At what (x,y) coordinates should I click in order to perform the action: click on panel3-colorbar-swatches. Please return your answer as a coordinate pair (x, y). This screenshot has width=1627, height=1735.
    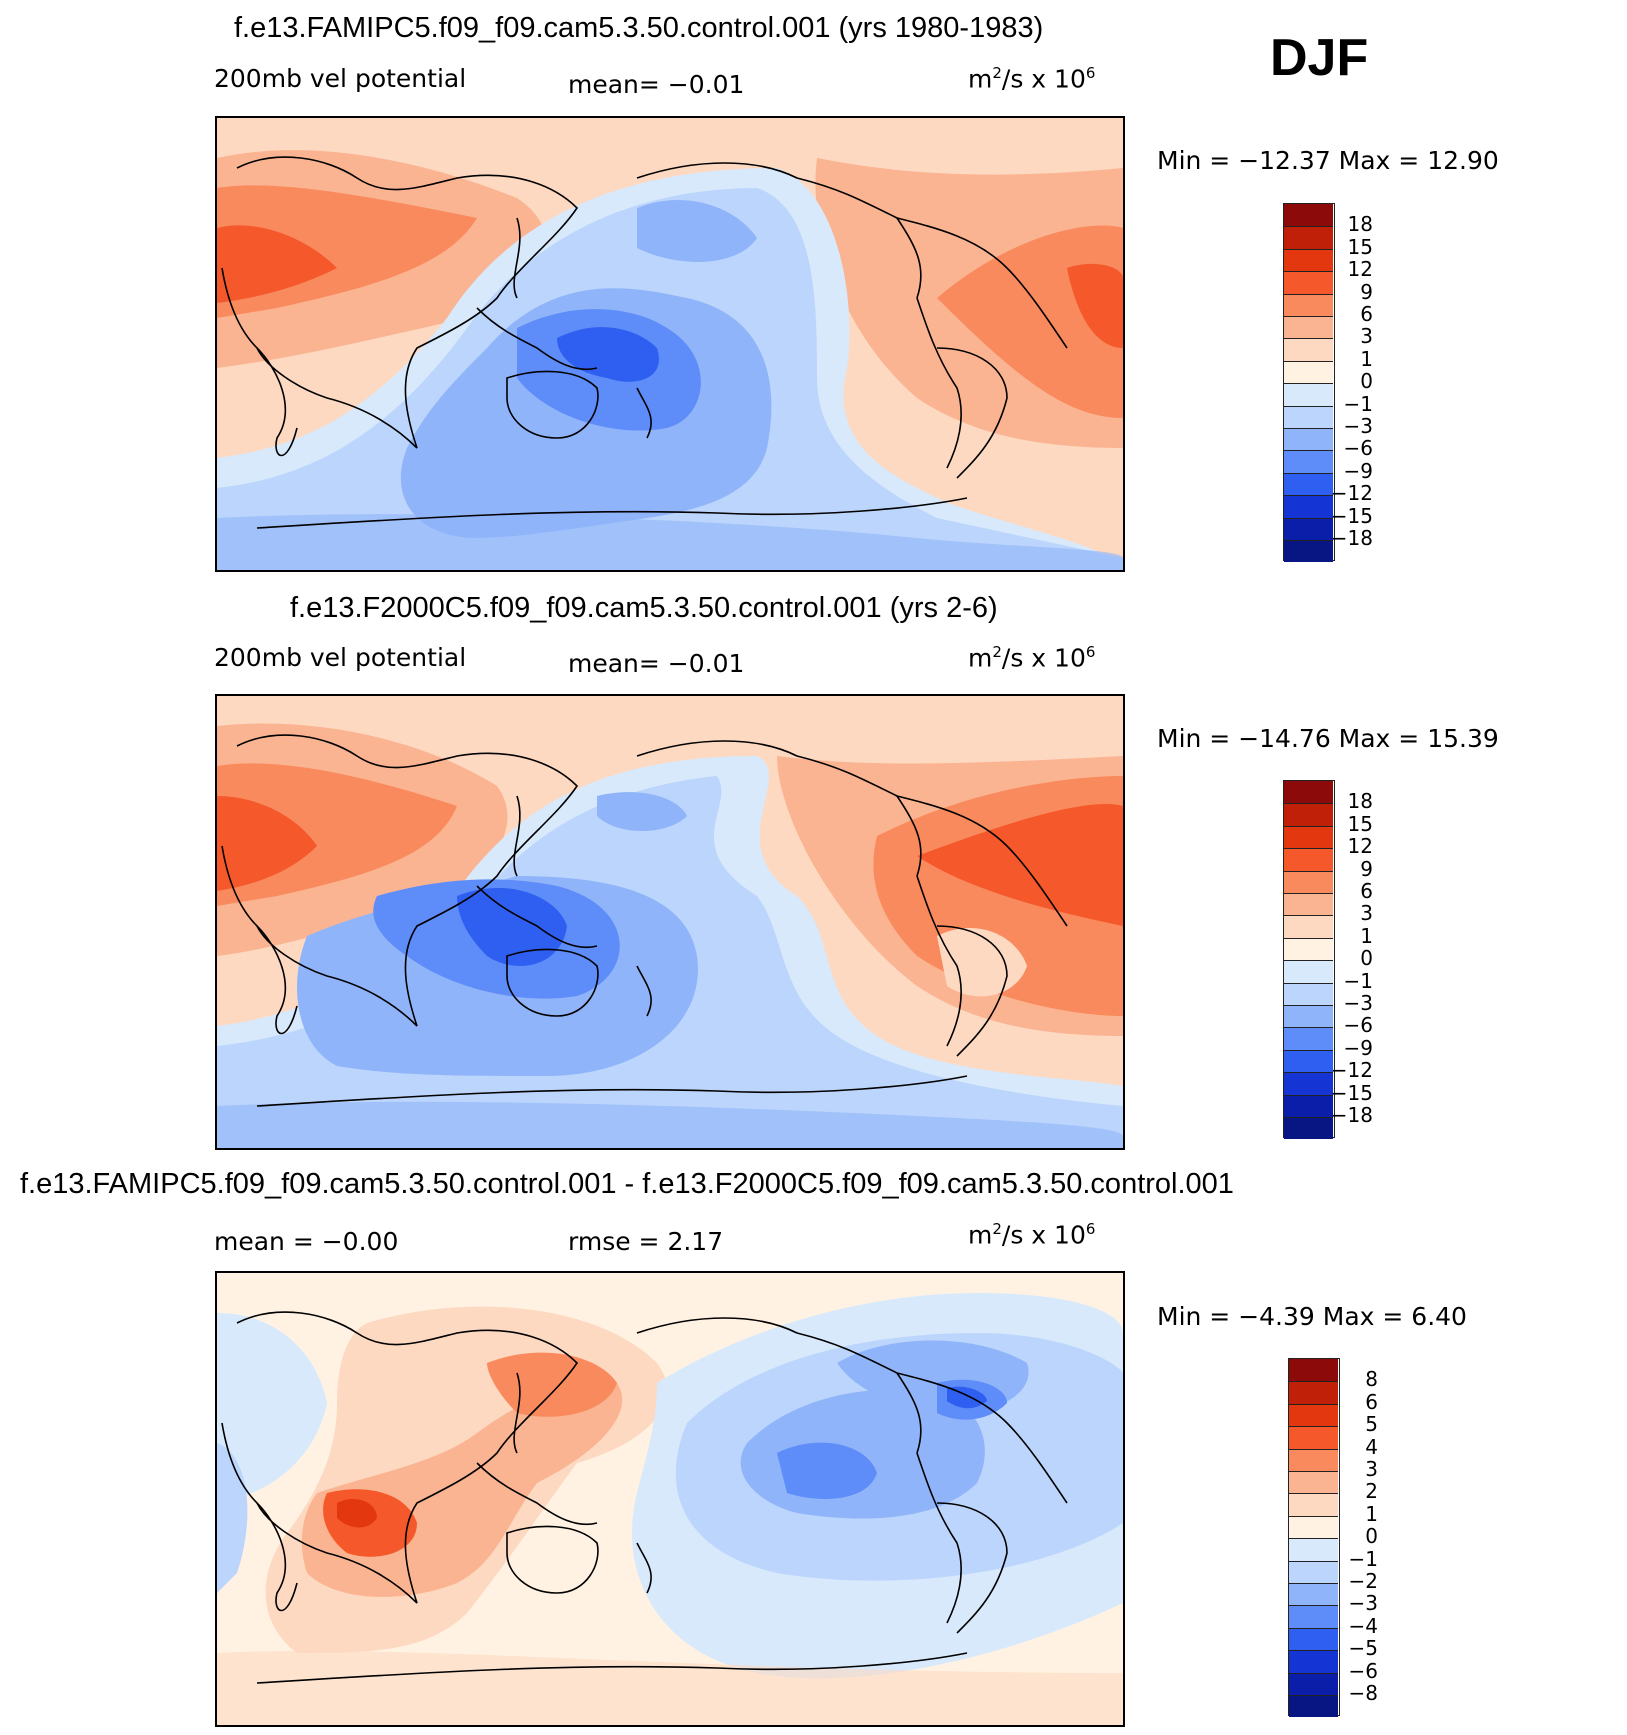
    Looking at the image, I should click on (1314, 1538).